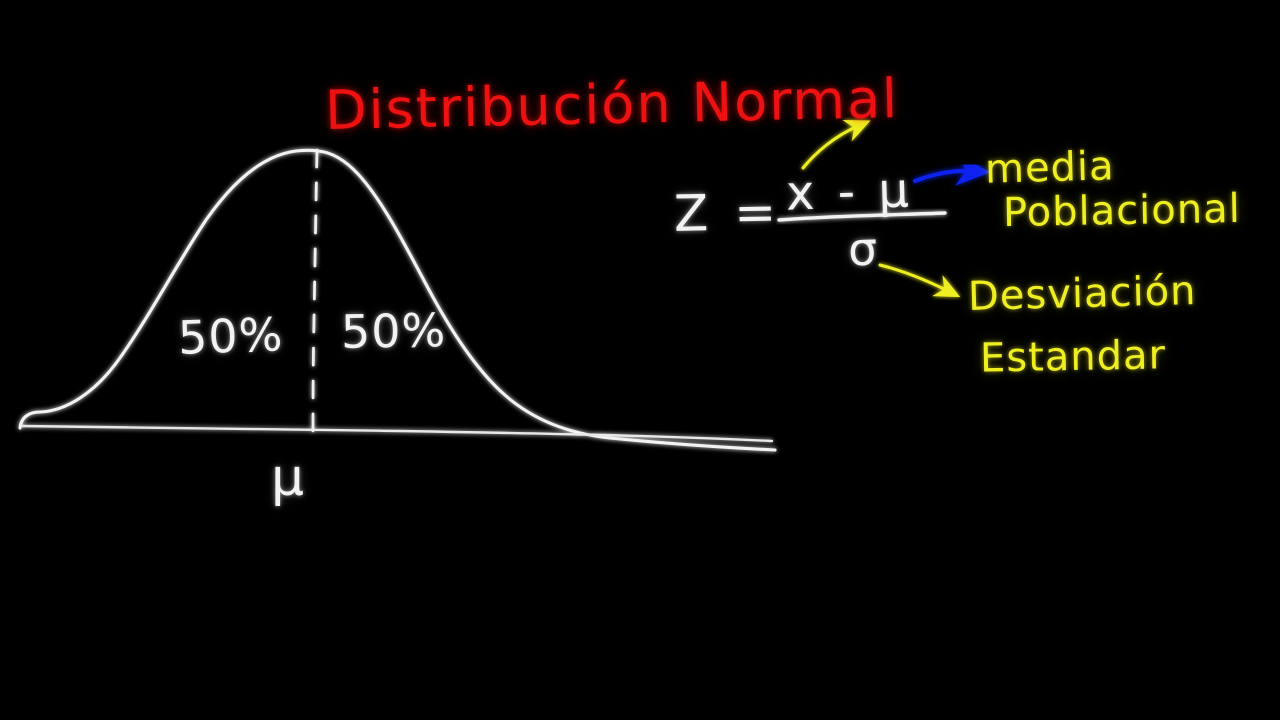 The width and height of the screenshot is (1280, 720). Describe the element at coordinates (1050, 168) in the screenshot. I see `annotation-mean-line1: media` at that location.